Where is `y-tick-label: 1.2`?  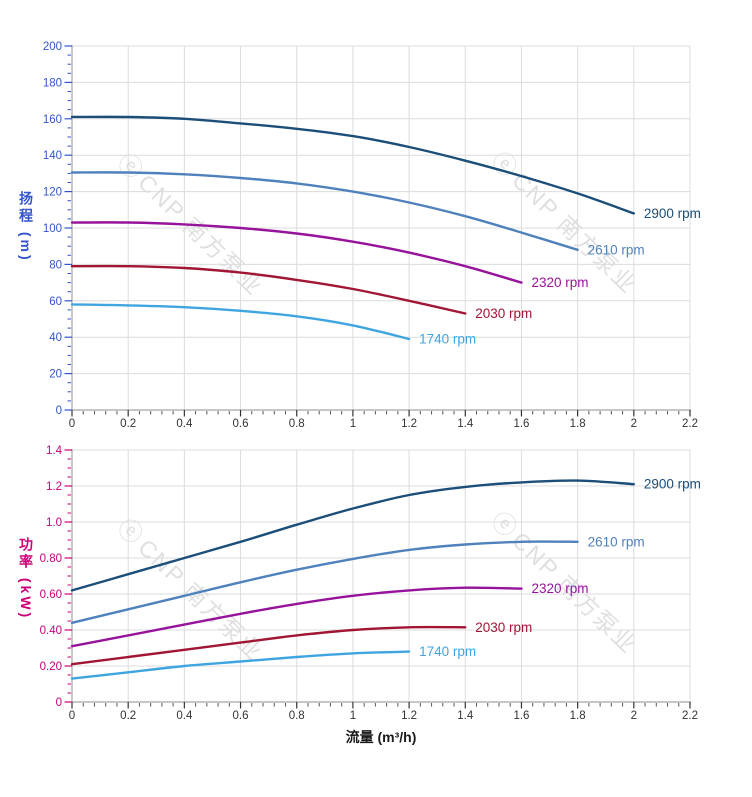
y-tick-label: 1.2 is located at coordinates (54, 487).